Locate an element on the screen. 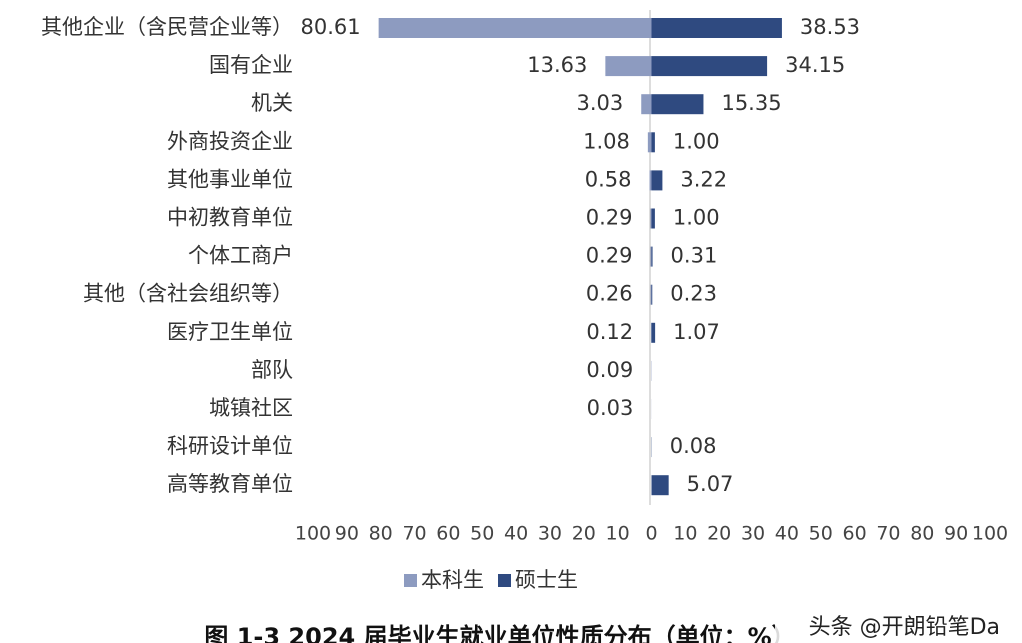 The image size is (1022, 643). category-label: 中初教育单位 is located at coordinates (230, 218).